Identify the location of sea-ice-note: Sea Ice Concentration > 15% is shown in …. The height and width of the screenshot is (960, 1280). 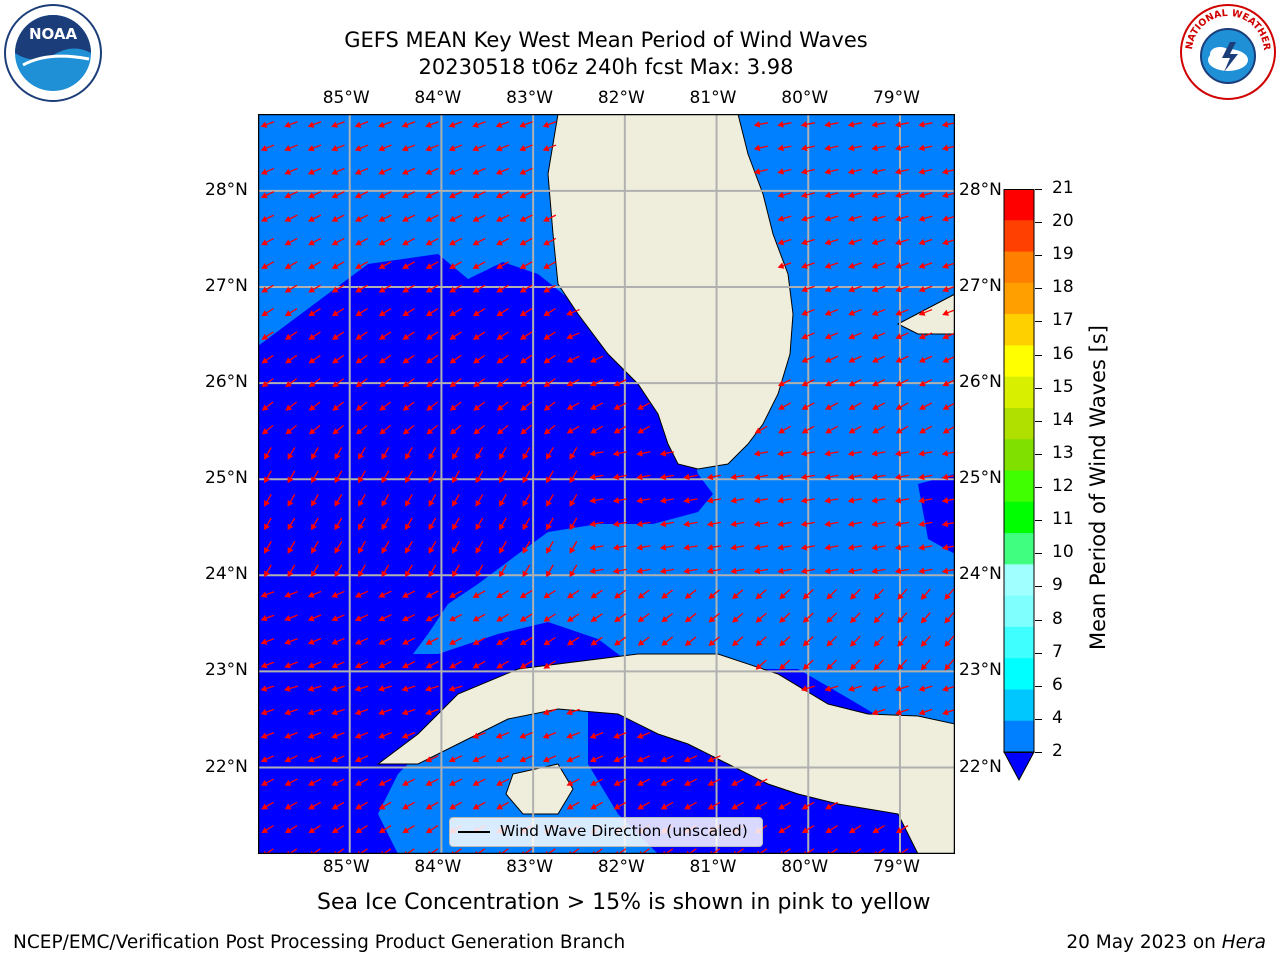
(624, 902).